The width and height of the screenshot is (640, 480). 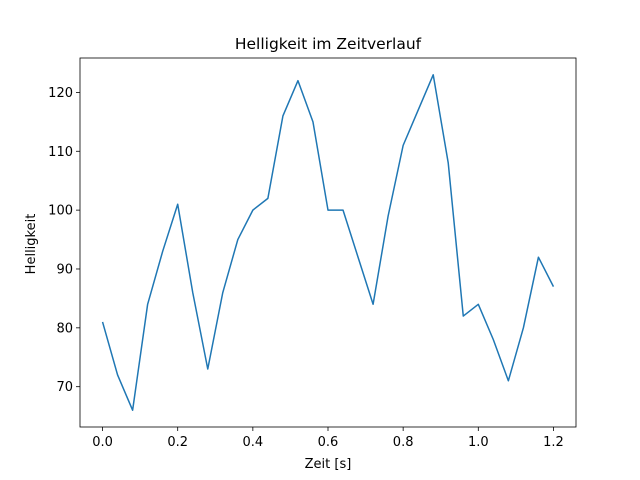 What do you see at coordinates (403, 442) in the screenshot?
I see `x-tick-label: 0.8` at bounding box center [403, 442].